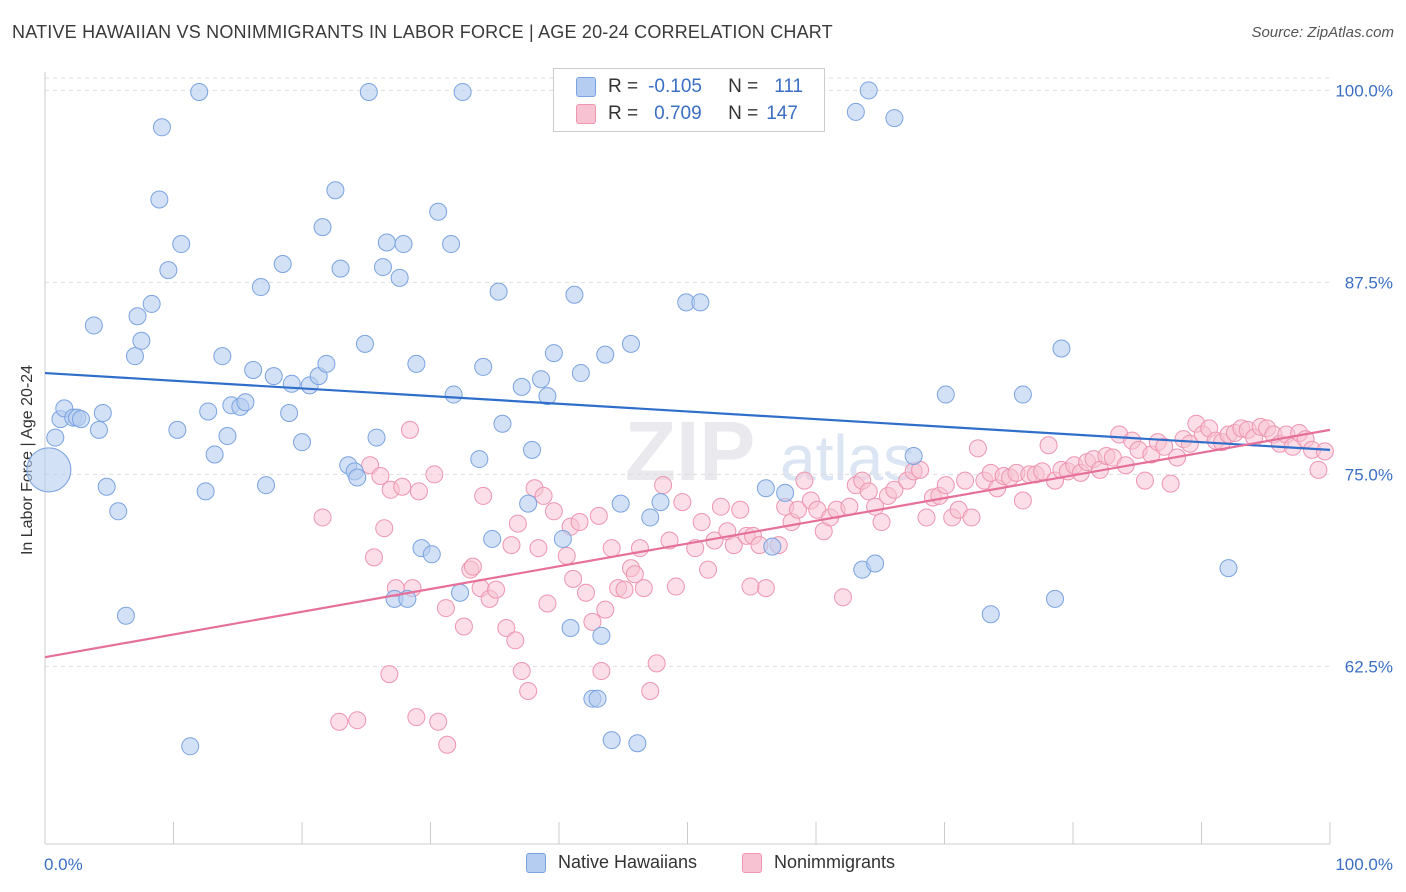 The image size is (1406, 892). What do you see at coordinates (1364, 90) in the screenshot?
I see `y-tick-label: 100.0%` at bounding box center [1364, 90].